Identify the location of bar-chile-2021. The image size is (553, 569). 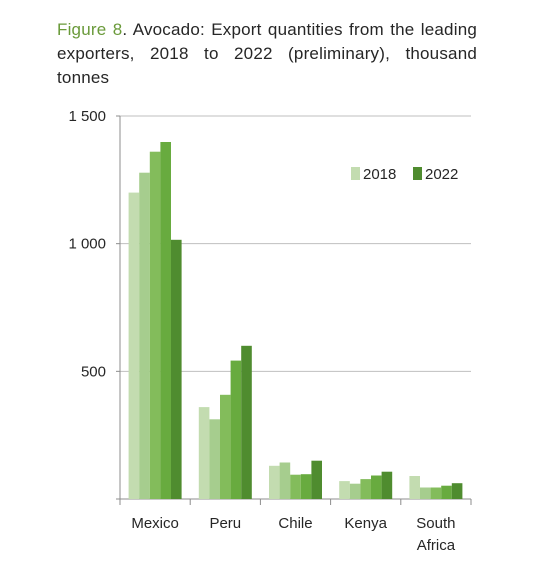
(306, 486).